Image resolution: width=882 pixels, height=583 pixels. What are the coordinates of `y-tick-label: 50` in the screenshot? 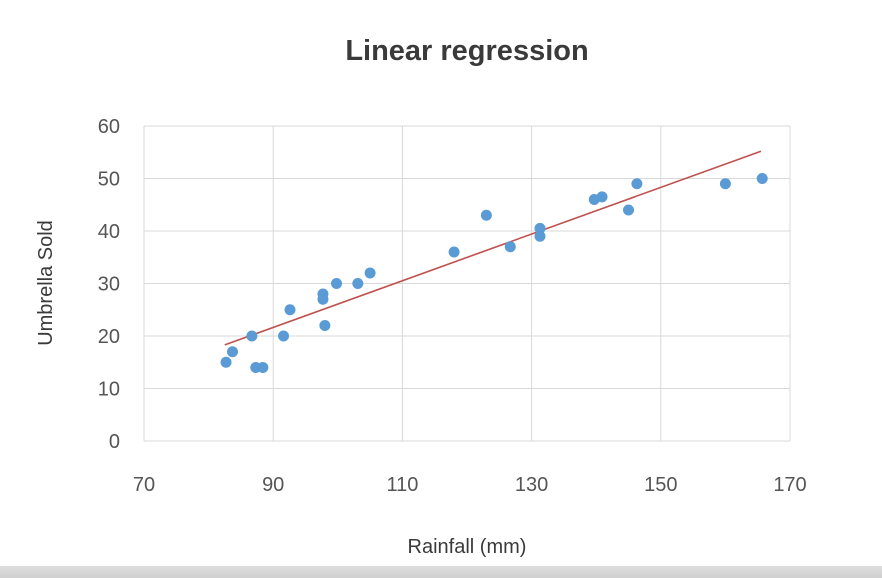 It's located at (109, 180).